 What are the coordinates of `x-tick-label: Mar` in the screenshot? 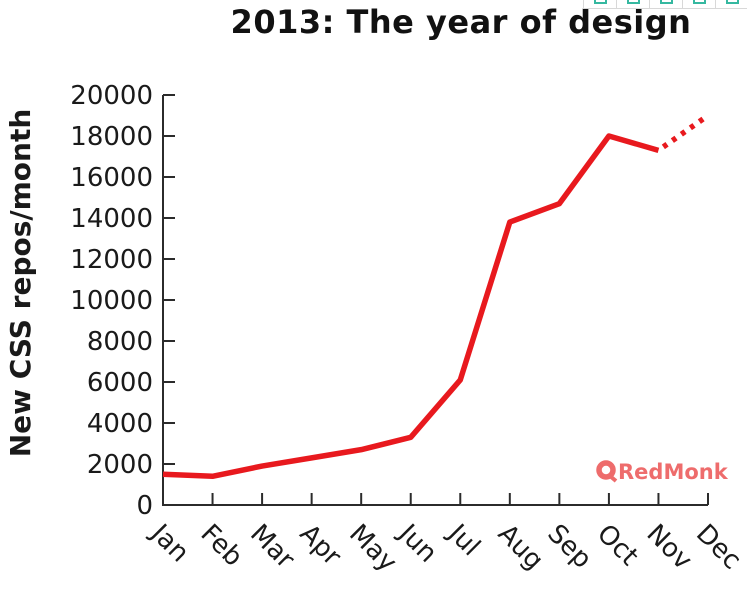 It's located at (272, 547).